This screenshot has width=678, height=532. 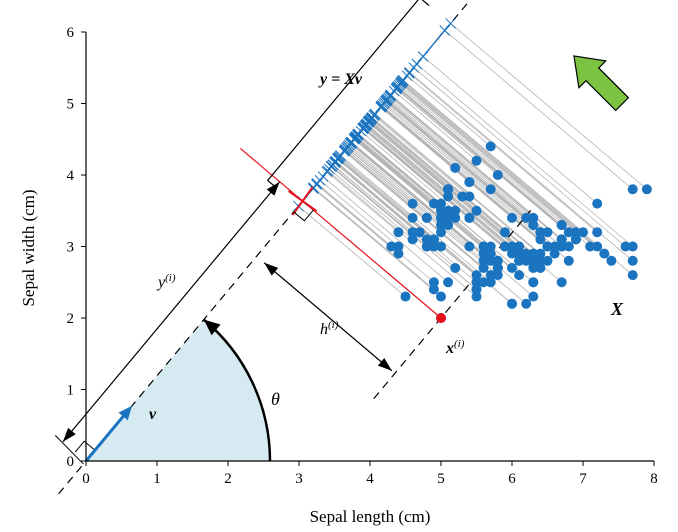 What do you see at coordinates (340, 79) in the screenshot?
I see `label-y-equals-xv: y = Xv` at bounding box center [340, 79].